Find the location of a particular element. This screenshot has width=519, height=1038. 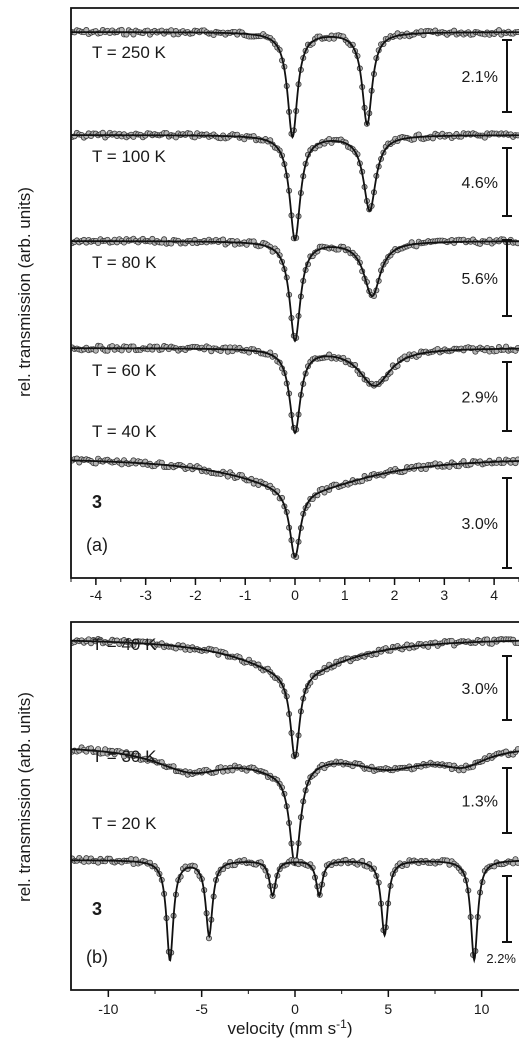

x-tick-label: 2 is located at coordinates (395, 595).